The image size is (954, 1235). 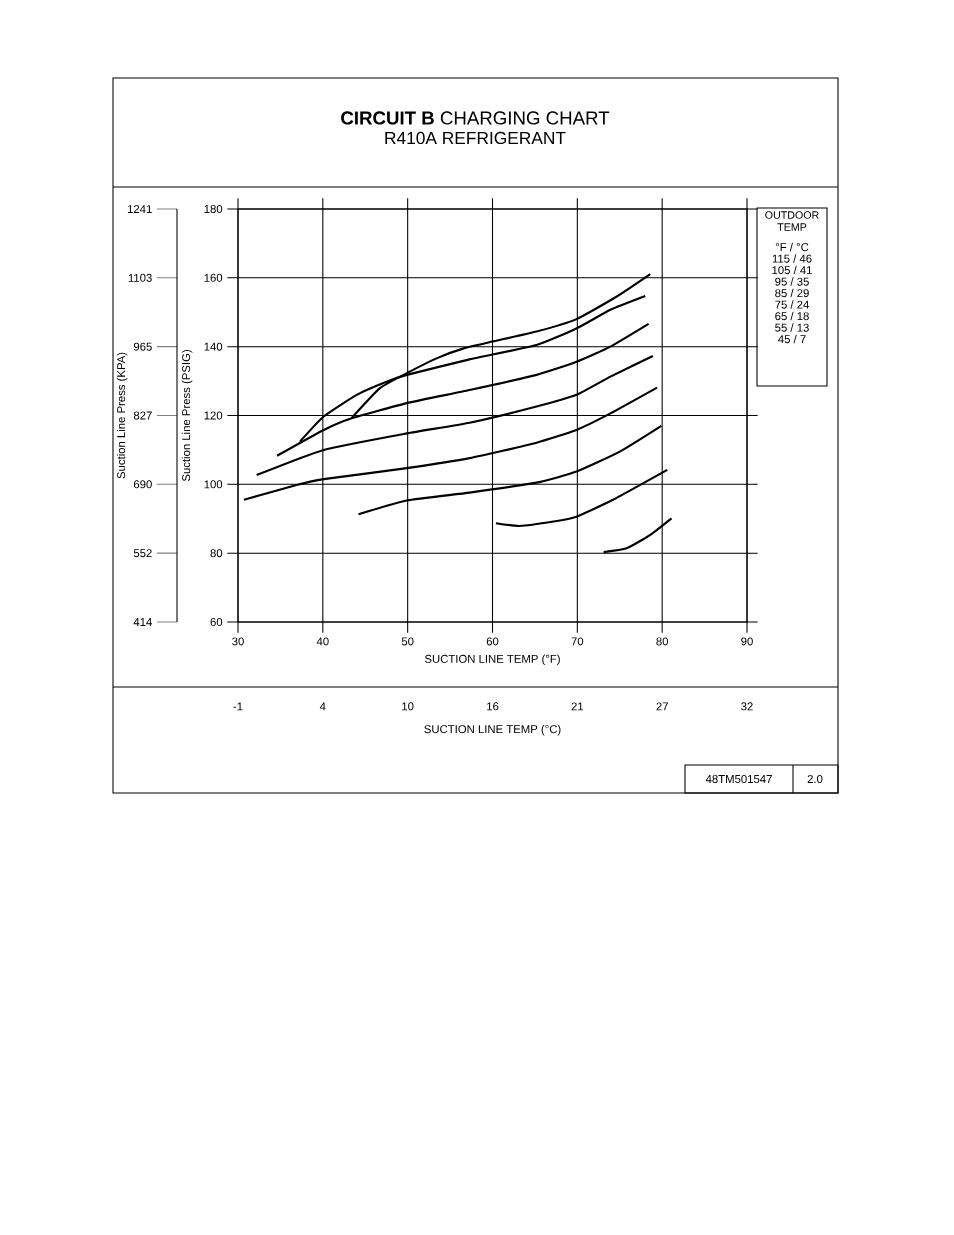 What do you see at coordinates (792, 270) in the screenshot?
I see `text: 105 / 41` at bounding box center [792, 270].